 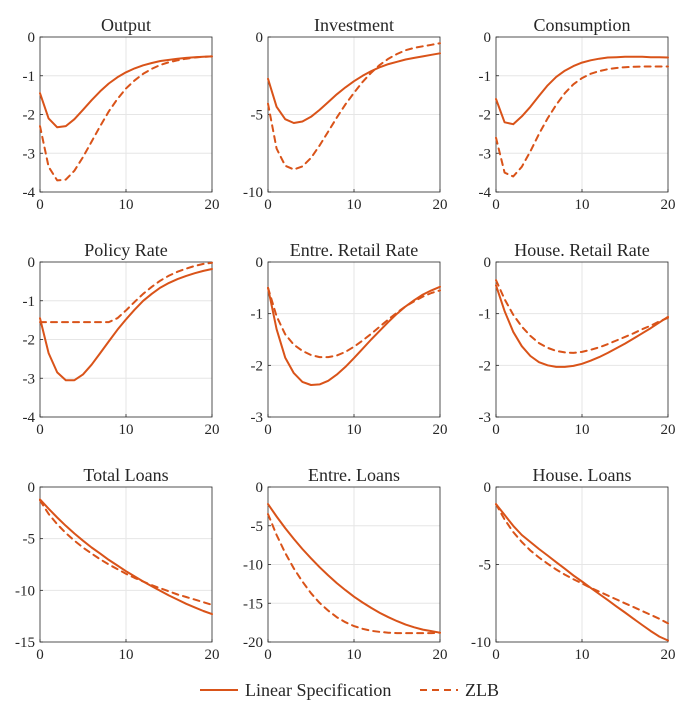 I want to click on panel-output: 0 10 20 0 -1 -2 -3 -4 Output, so click(x=121, y=114).